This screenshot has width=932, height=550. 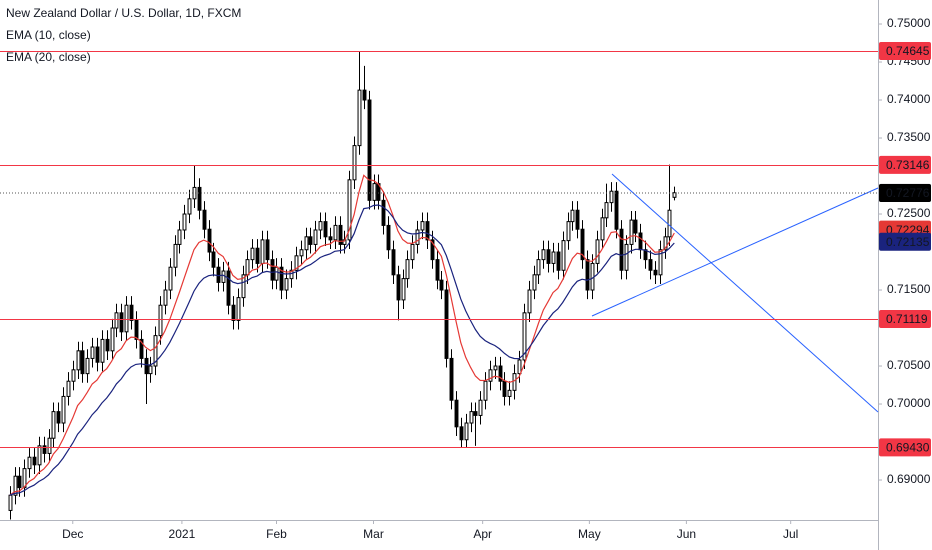 What do you see at coordinates (589, 534) in the screenshot?
I see `x-tick-label: May` at bounding box center [589, 534].